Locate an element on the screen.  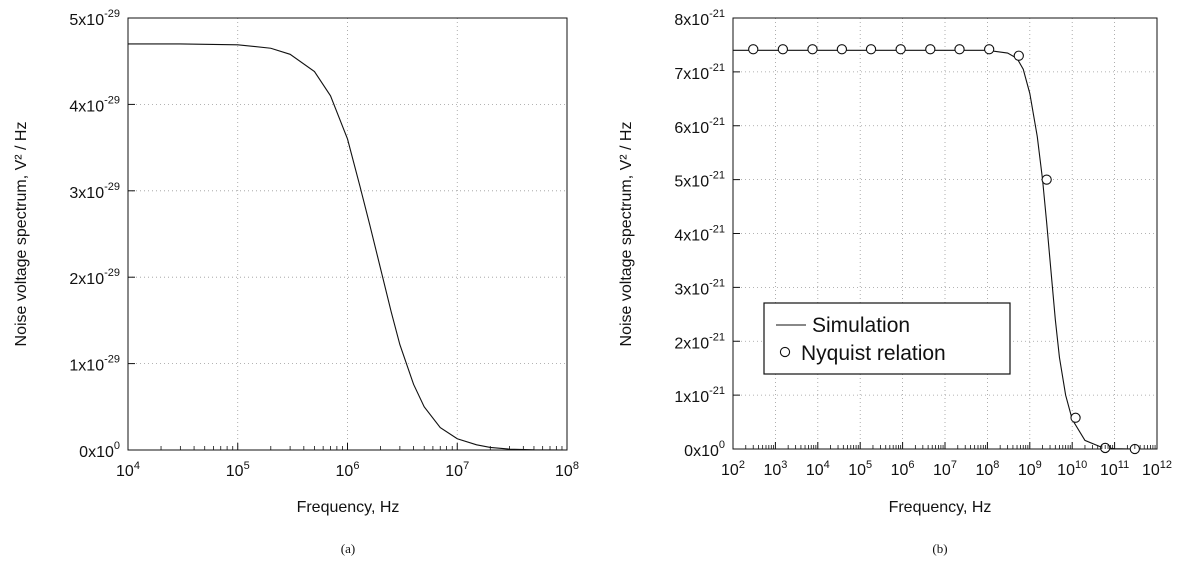
chart-b-x-tick-label: 10³ is located at coordinates (775, 469).